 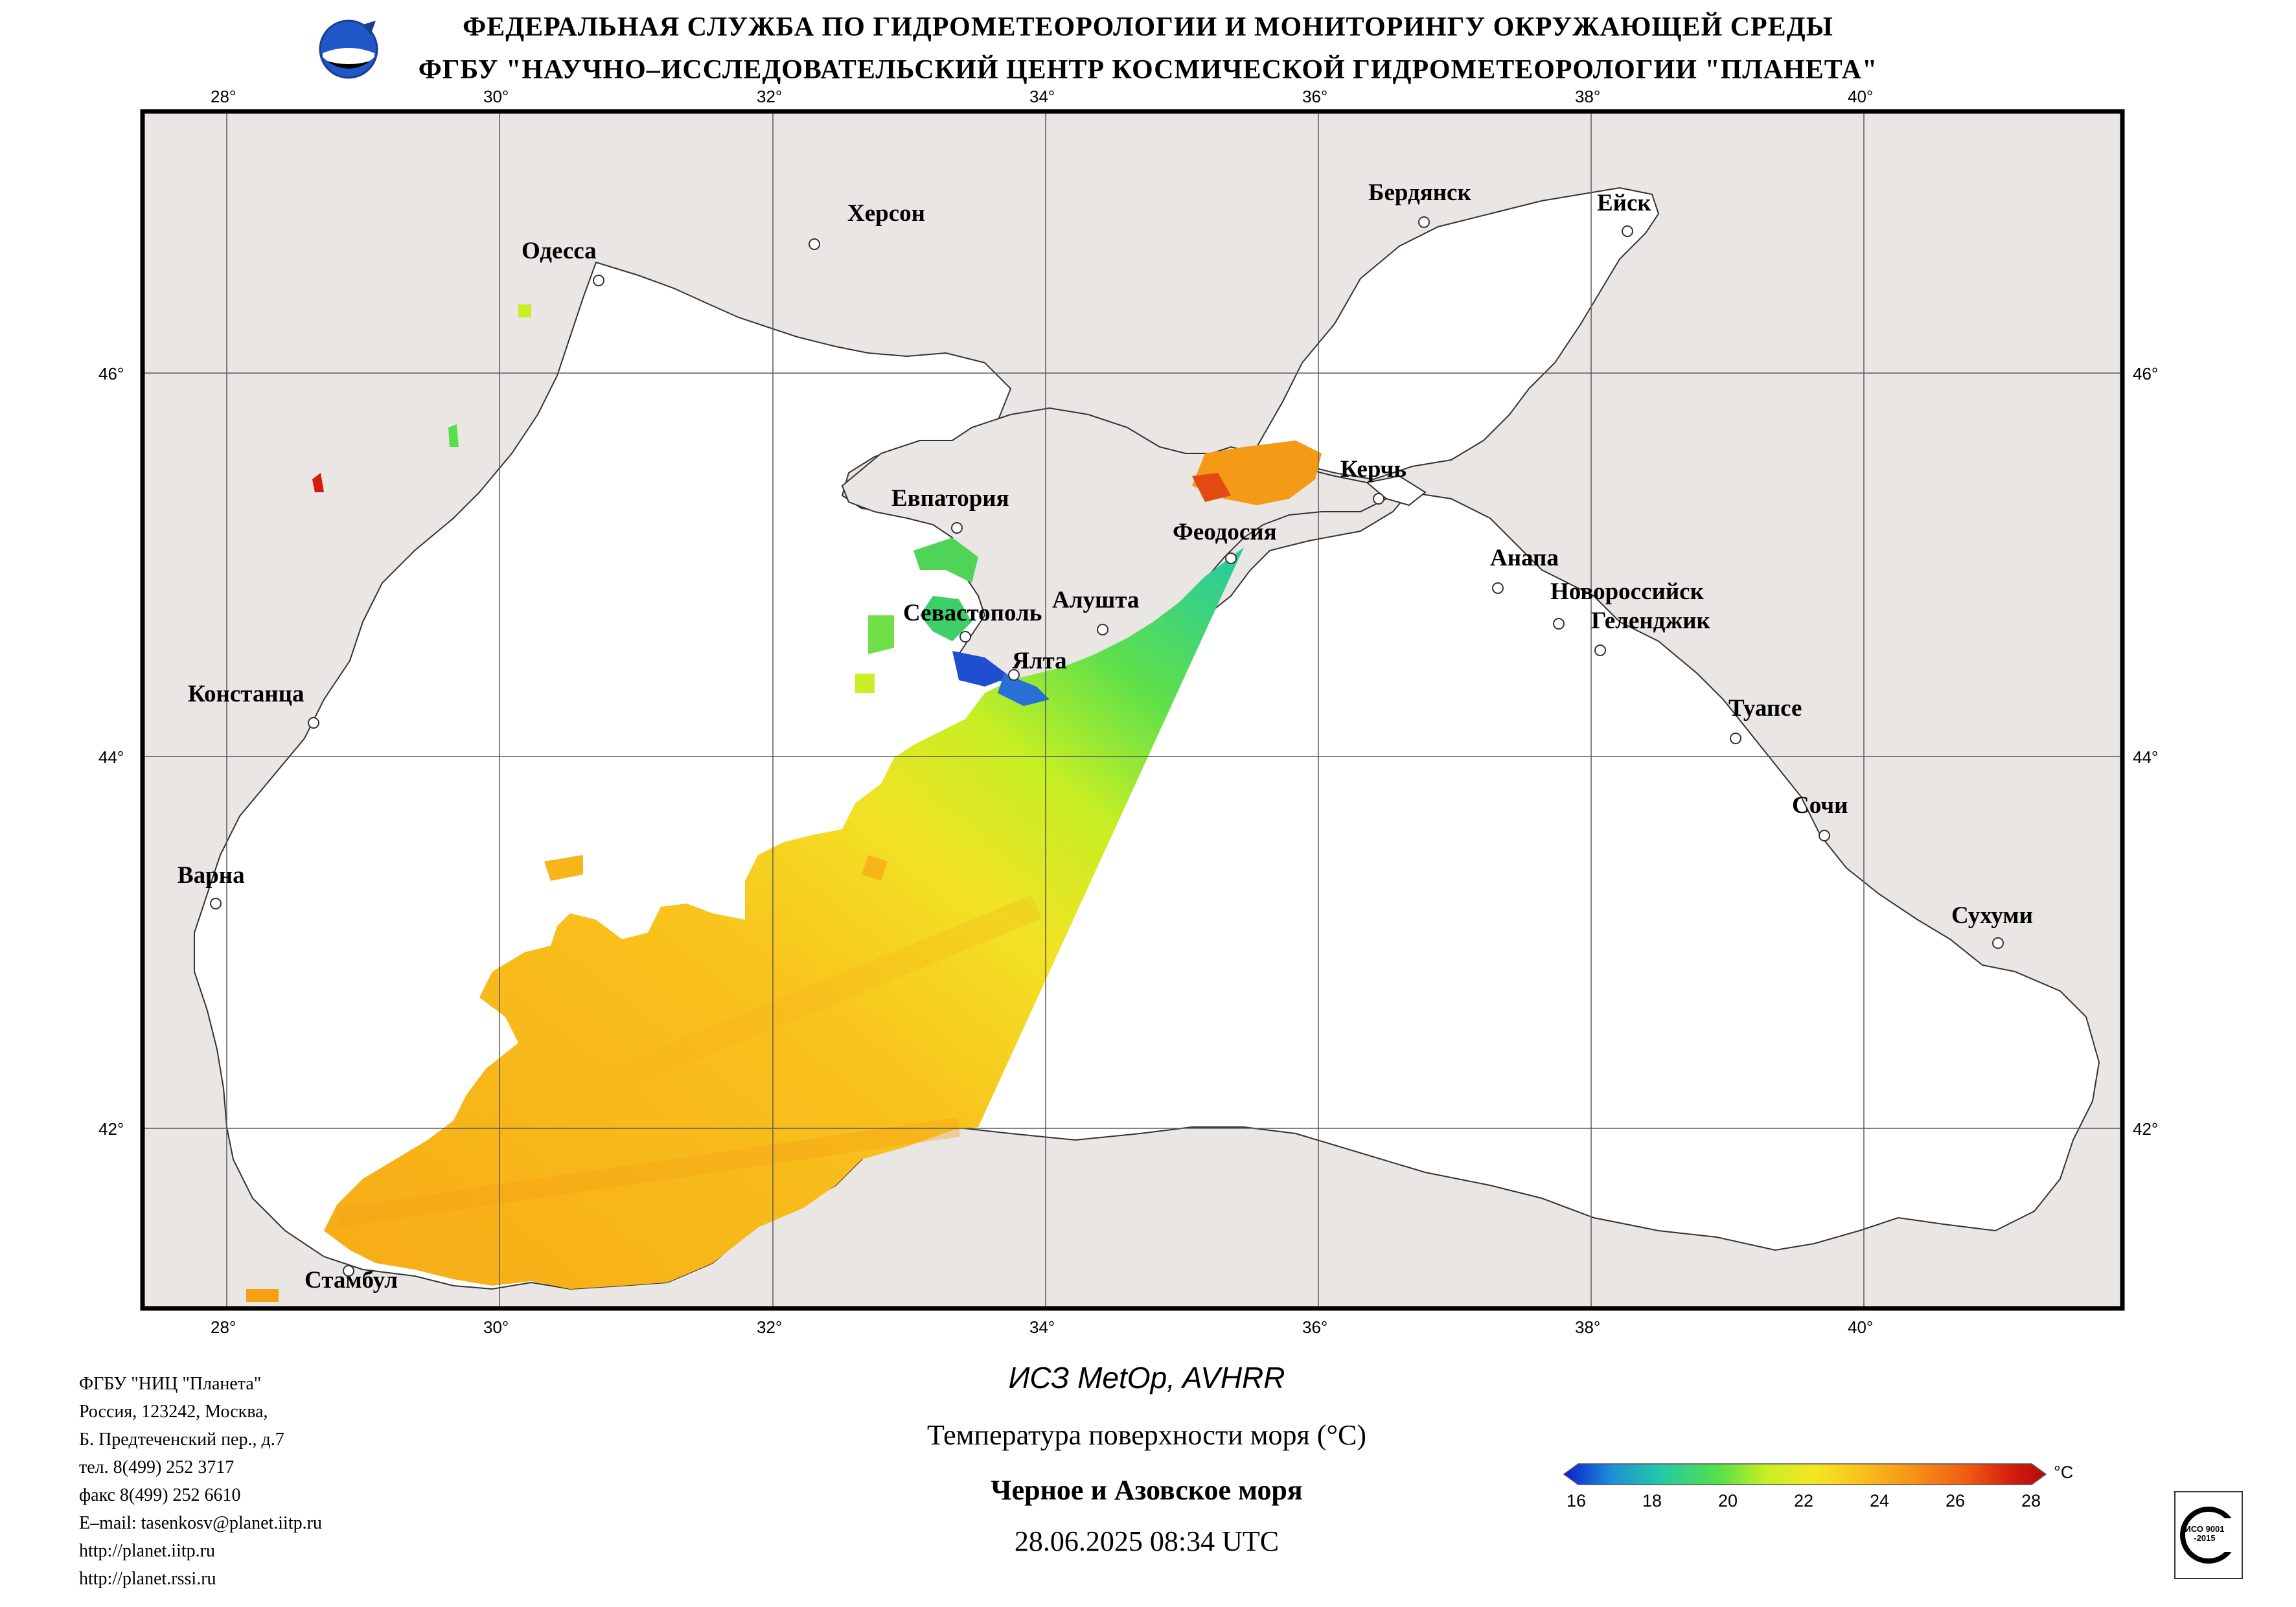 What do you see at coordinates (1524, 558) in the screenshot?
I see `city-label-anapa: Анапа` at bounding box center [1524, 558].